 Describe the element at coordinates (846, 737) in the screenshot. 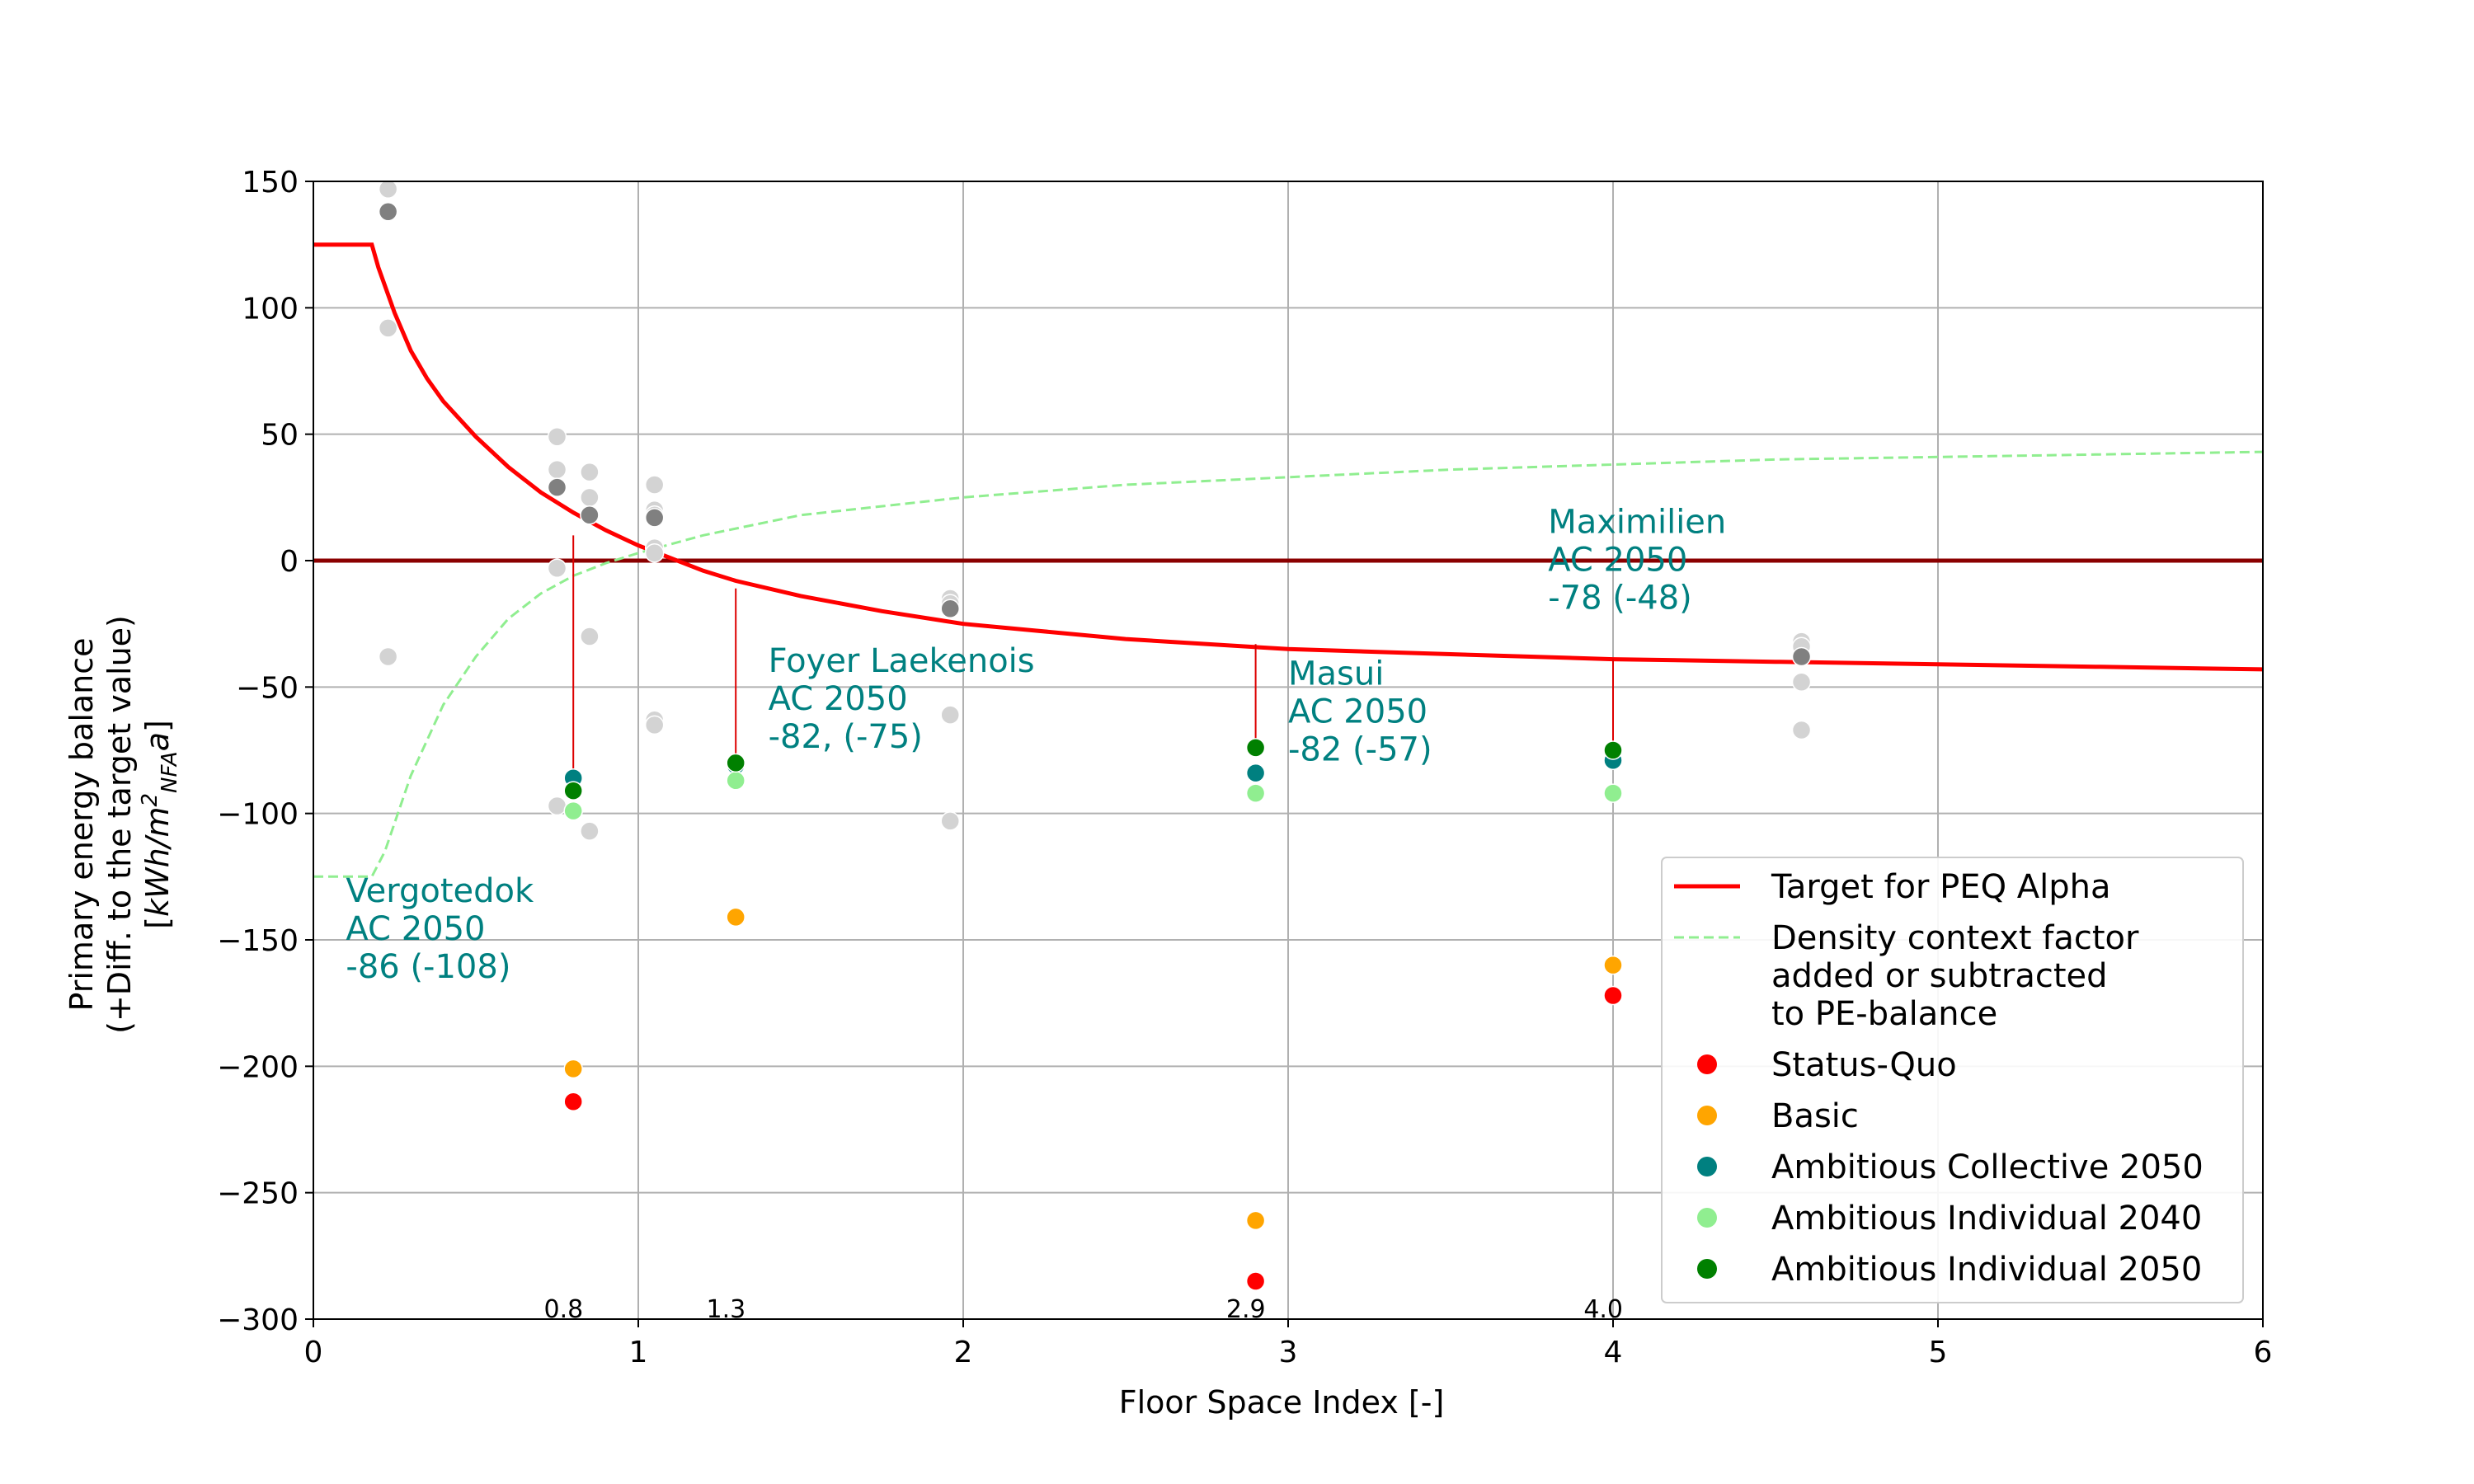

I see `annotation-line: -82, (-75)` at that location.